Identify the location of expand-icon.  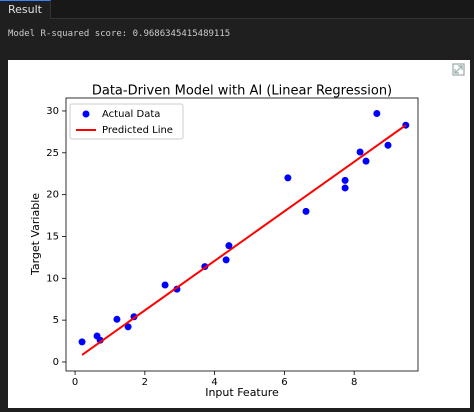
(458, 69).